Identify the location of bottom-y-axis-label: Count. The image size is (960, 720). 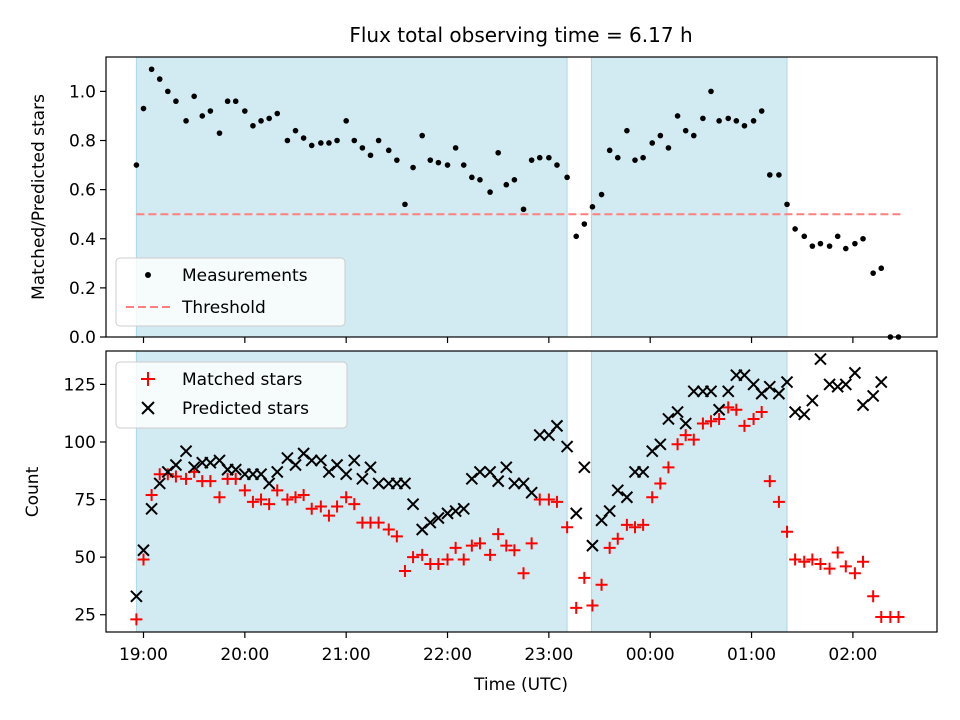
(33, 491).